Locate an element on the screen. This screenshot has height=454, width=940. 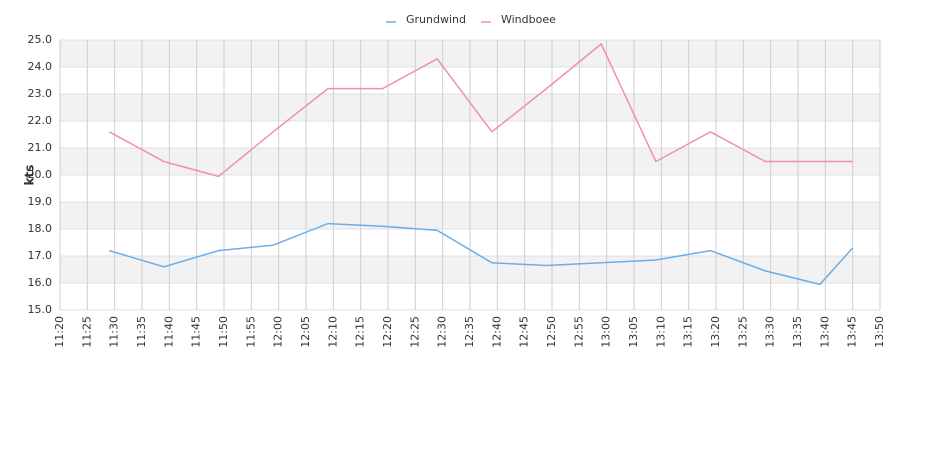
y-tick-label: 25.0 is located at coordinates (40, 39).